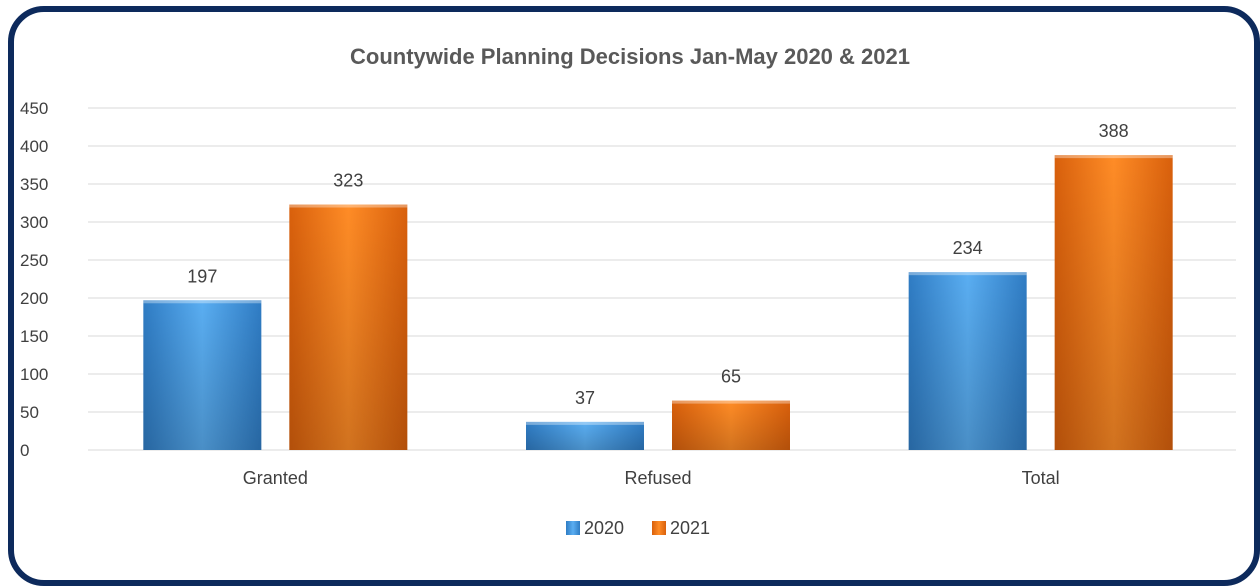  Describe the element at coordinates (604, 528) in the screenshot. I see `legend-label-2020: 2020` at that location.